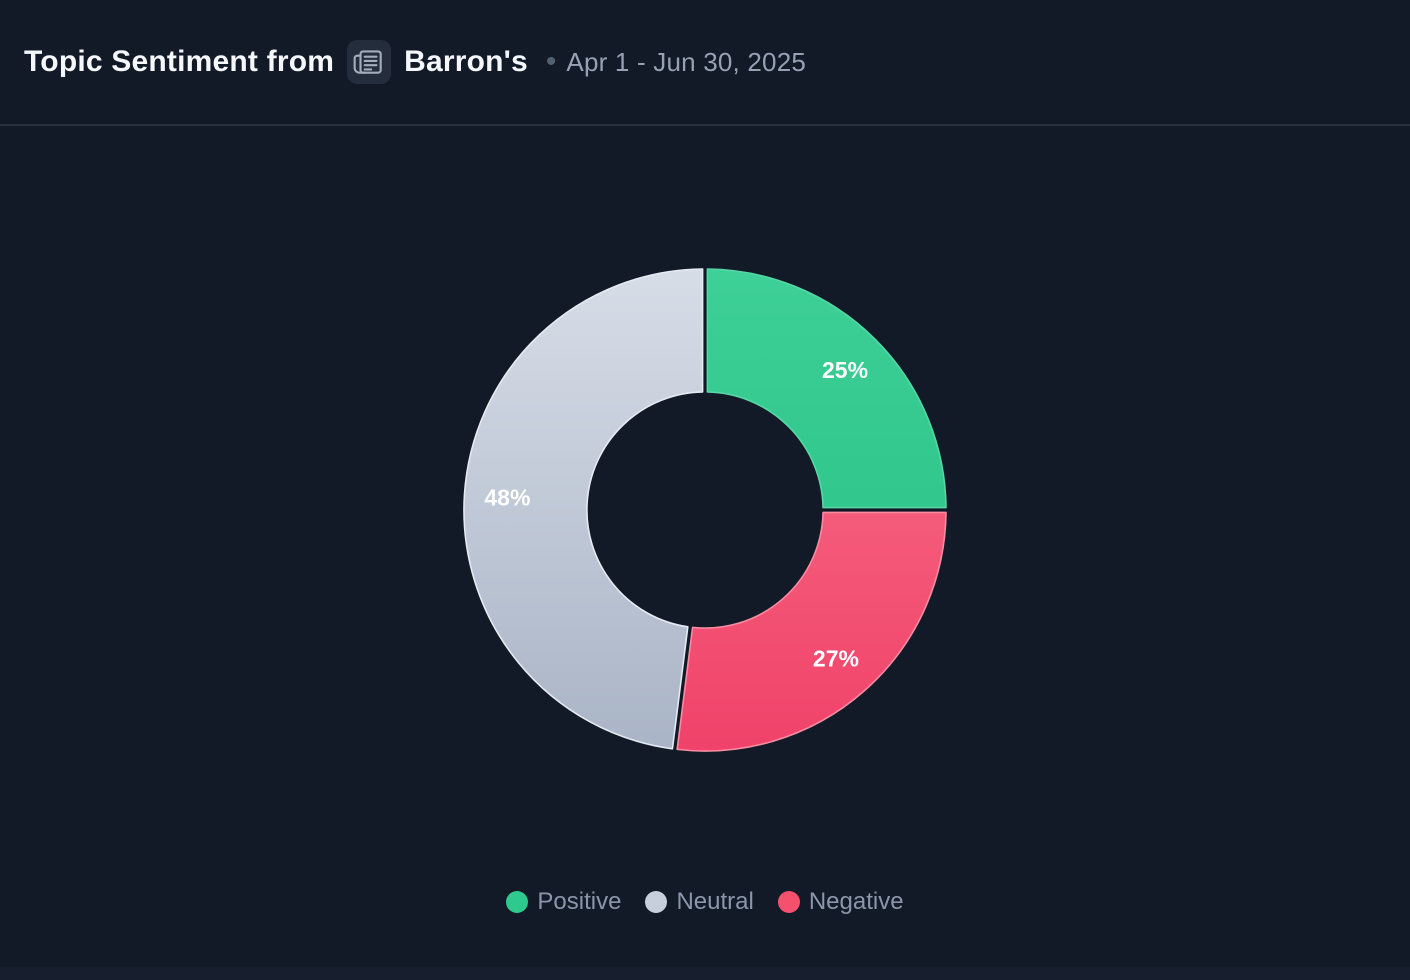 The image size is (1410, 980). Describe the element at coordinates (656, 902) in the screenshot. I see `legend-dot-neutral` at that location.